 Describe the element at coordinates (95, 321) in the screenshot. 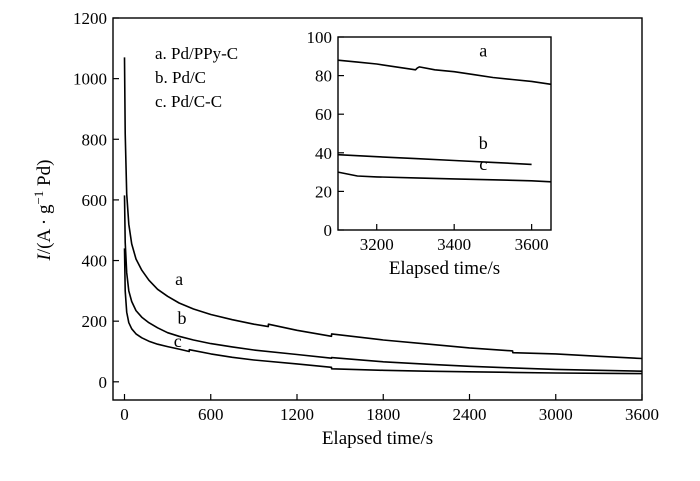

I see `main-y-tick-label: 200` at that location.